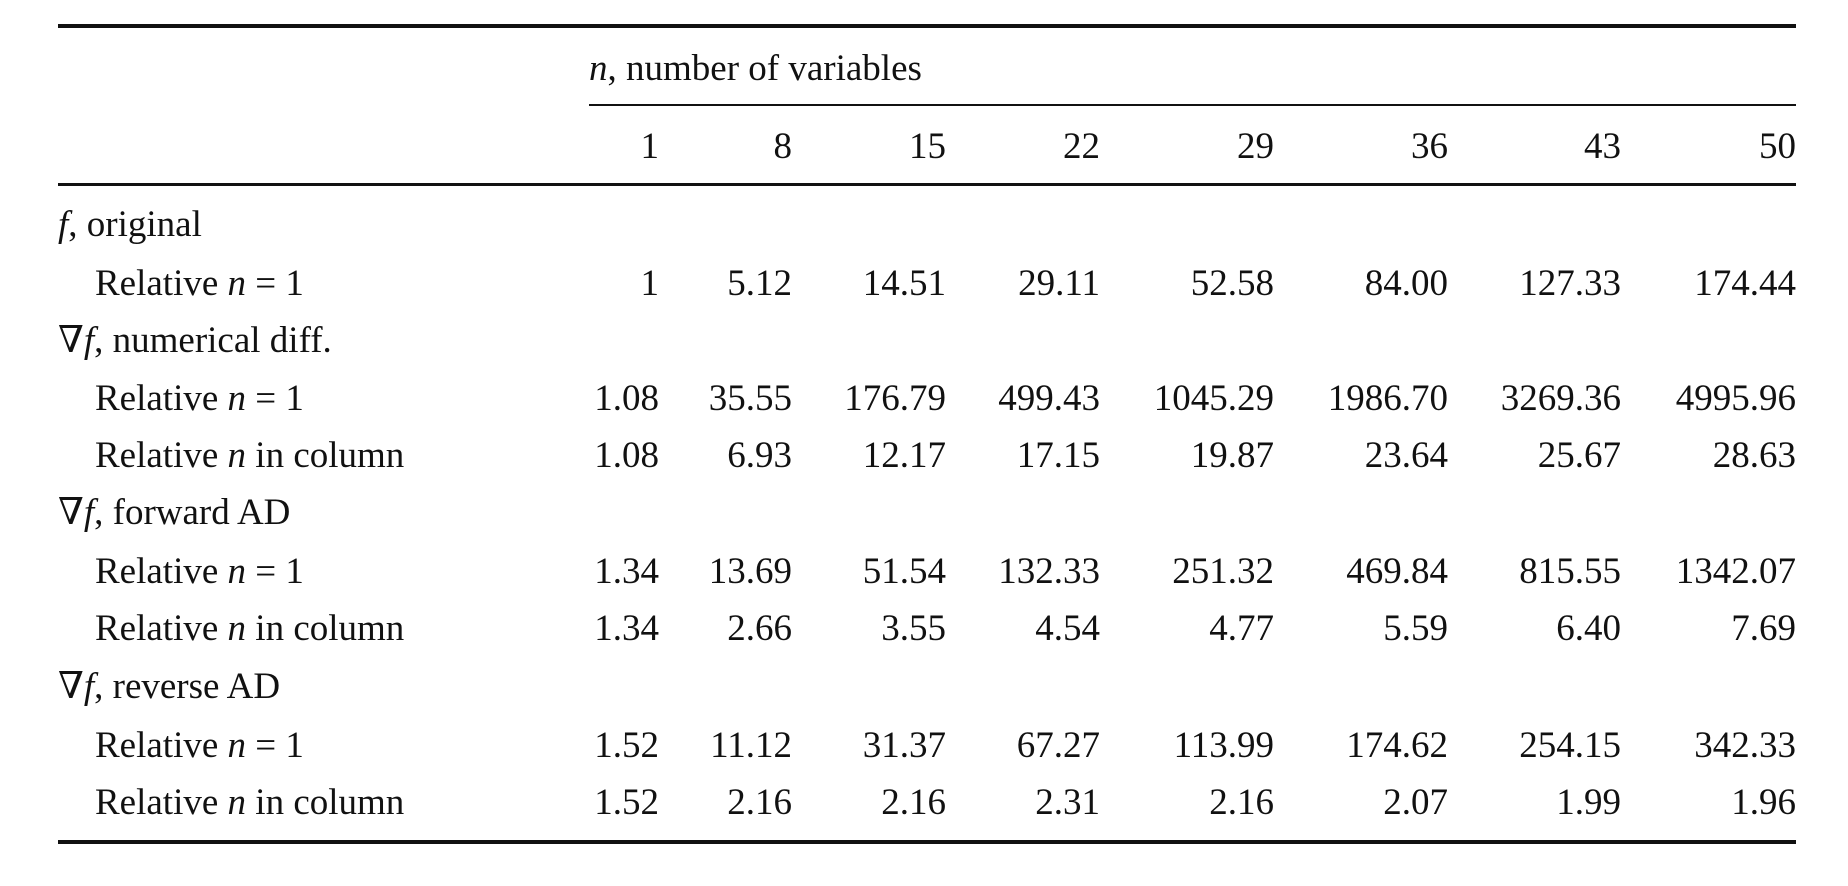  What do you see at coordinates (1560, 398) in the screenshot?
I see `table-cell: 3269.36` at bounding box center [1560, 398].